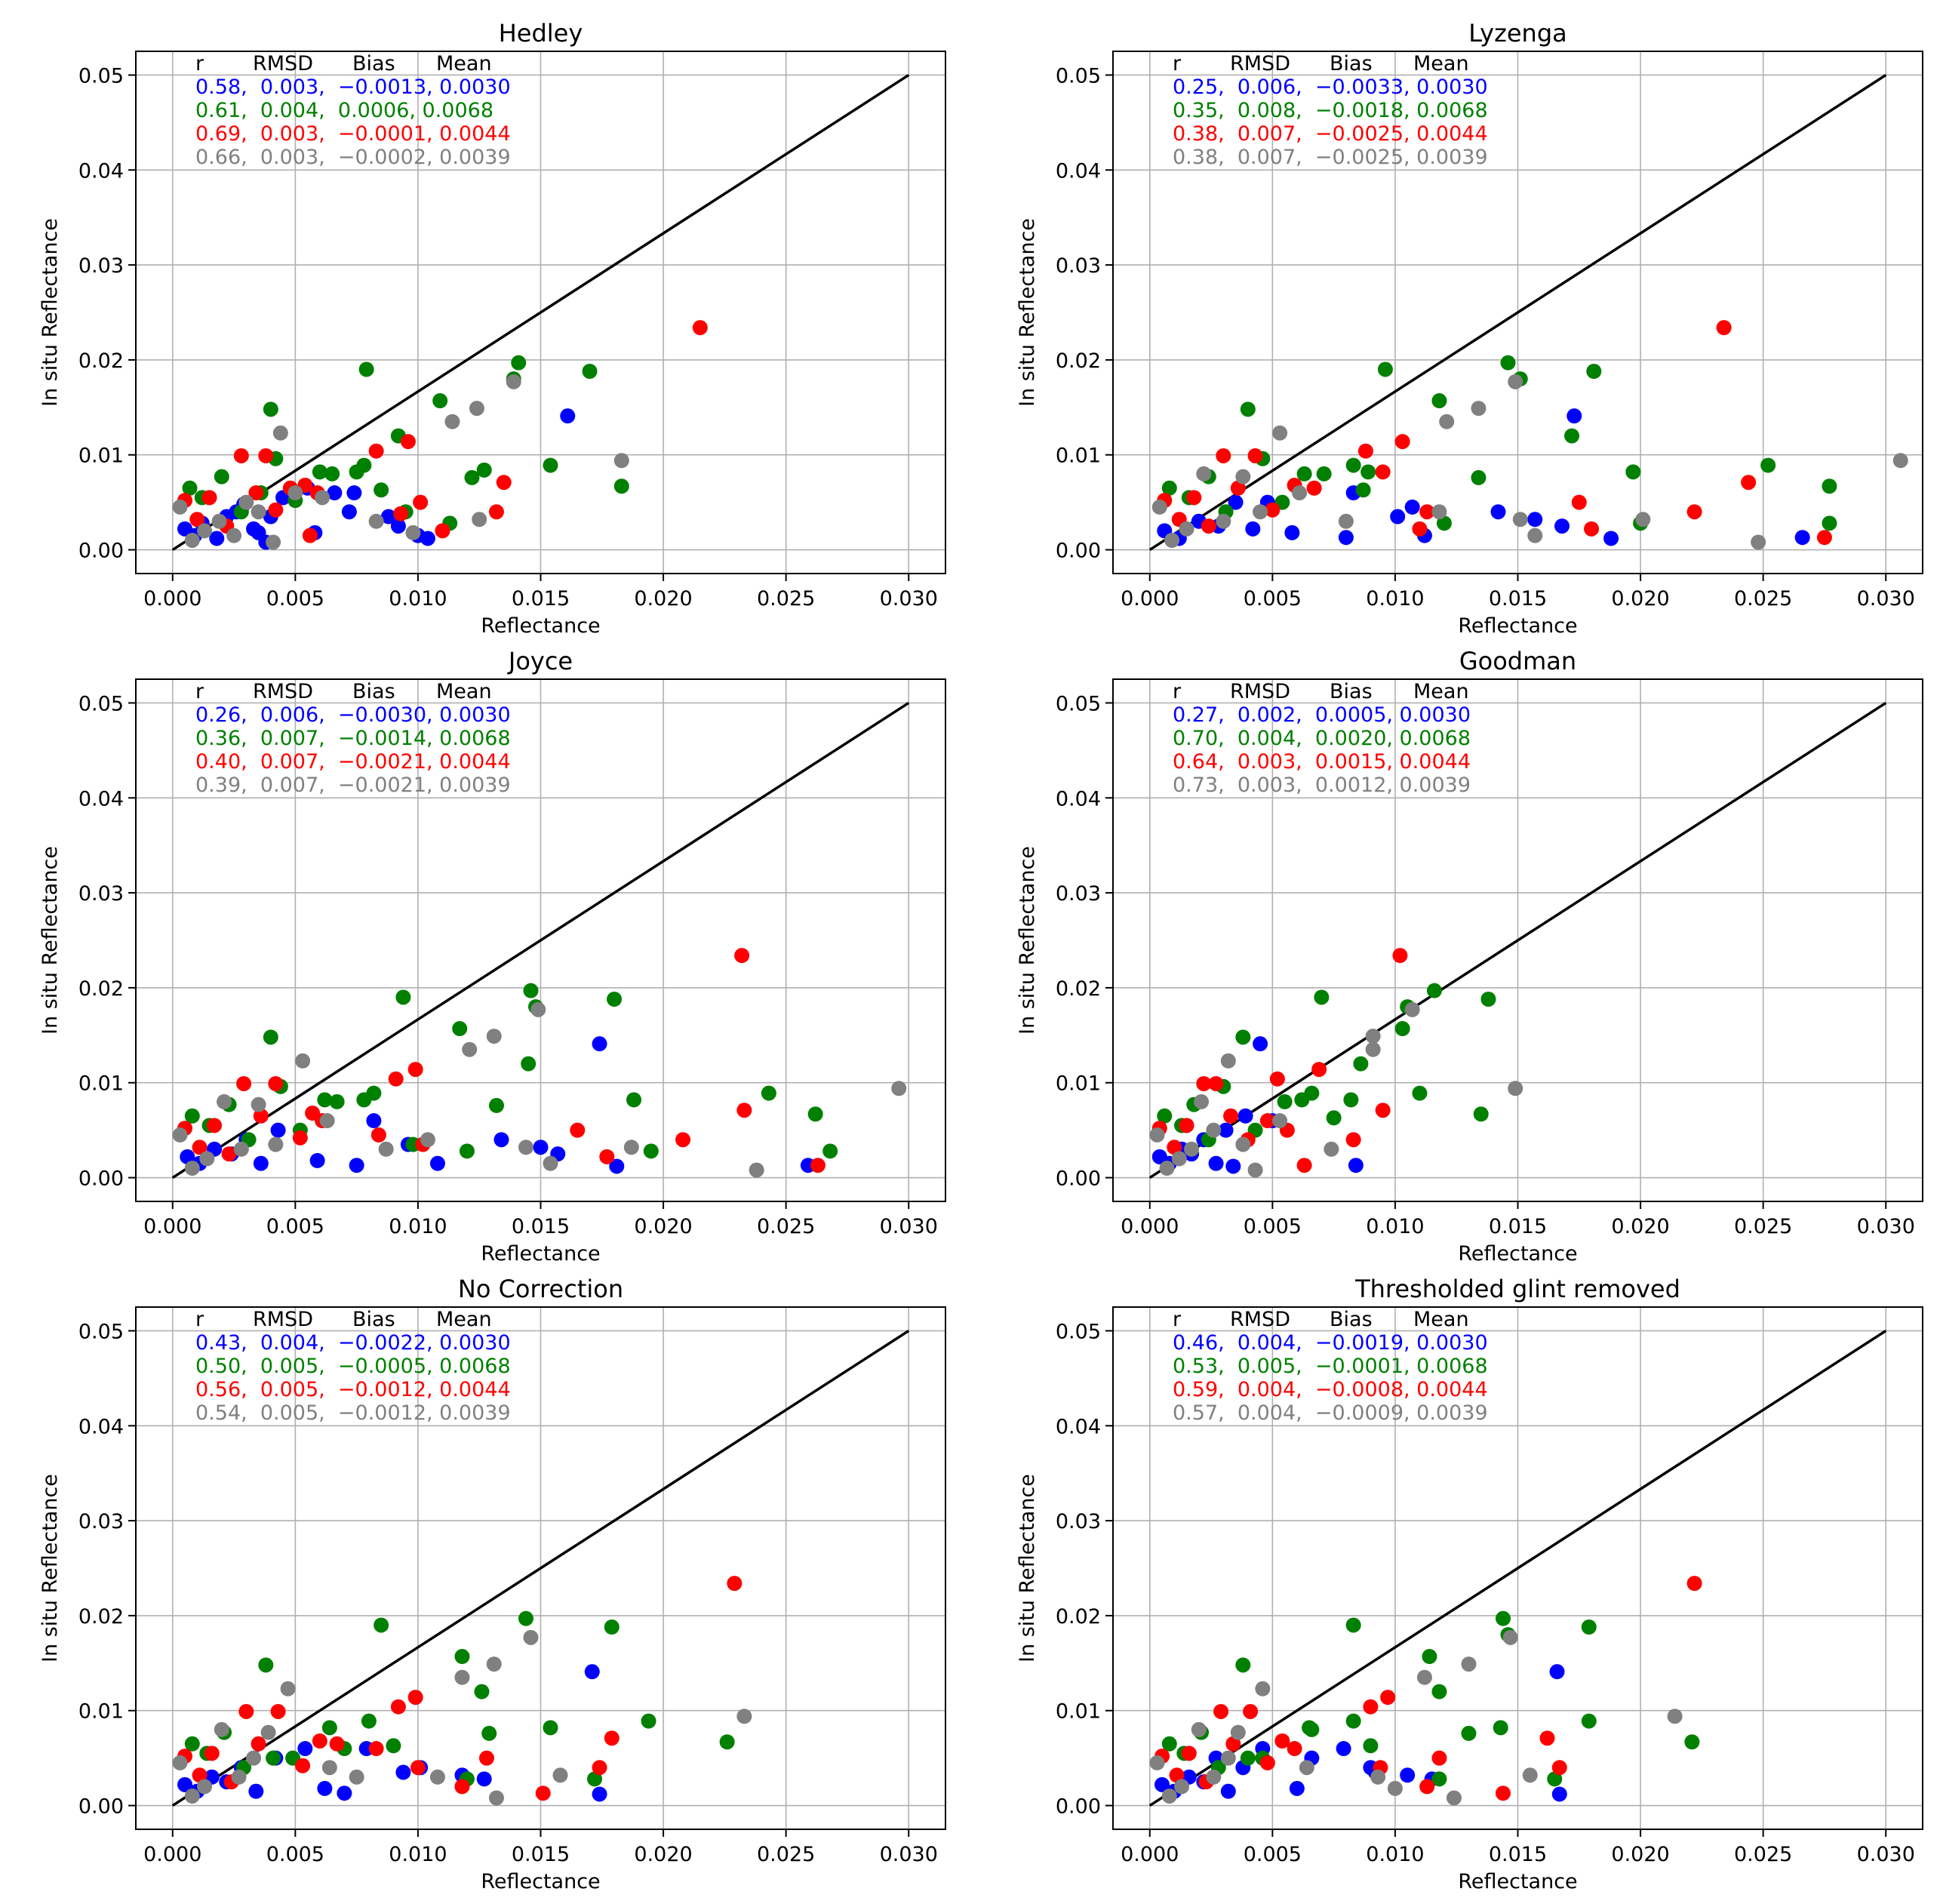 The image size is (1940, 1904). Describe the element at coordinates (101, 171) in the screenshot. I see `y-tick-label: 0.04` at that location.